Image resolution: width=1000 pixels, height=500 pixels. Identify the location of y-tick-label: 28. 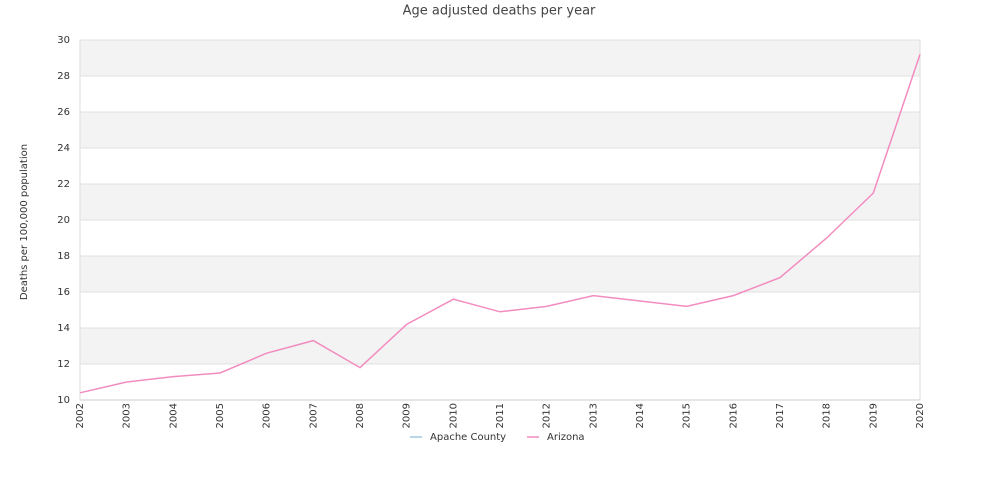
(63, 76).